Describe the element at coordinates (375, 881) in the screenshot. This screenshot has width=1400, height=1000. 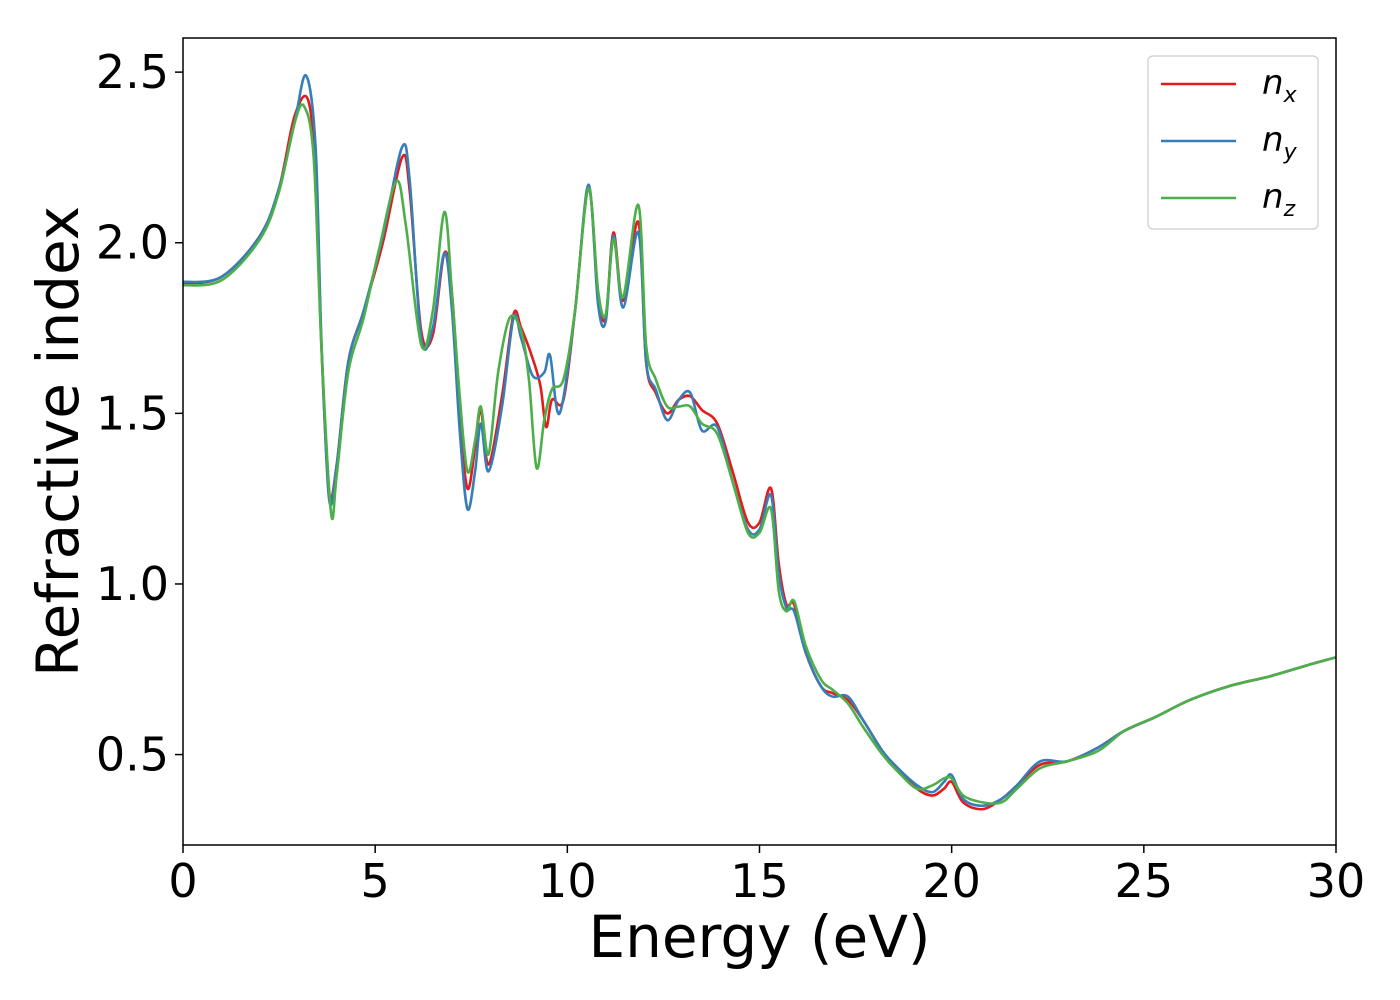
I see `x-tick-label: 5` at that location.